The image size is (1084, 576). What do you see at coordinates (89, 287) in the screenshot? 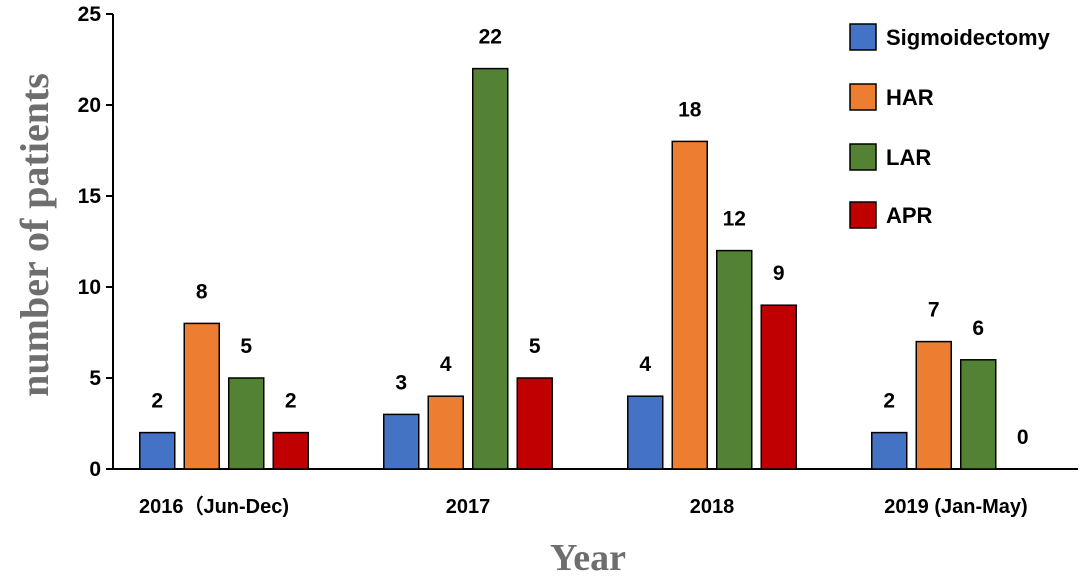
I see `y-tick-label: 10` at bounding box center [89, 287].